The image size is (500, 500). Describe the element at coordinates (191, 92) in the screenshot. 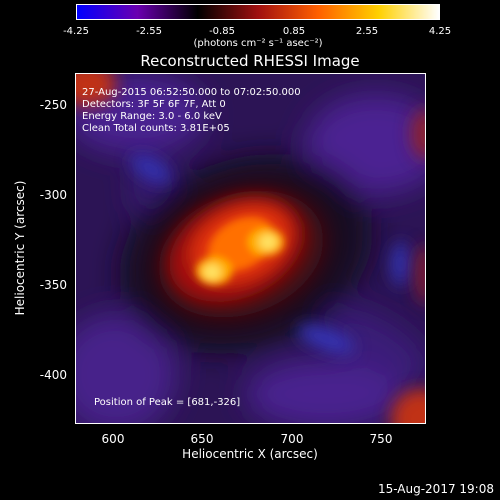

I see `time-range-annotation: 27-Aug-2015 06:52:50.000 to 07:02:50.000` at that location.